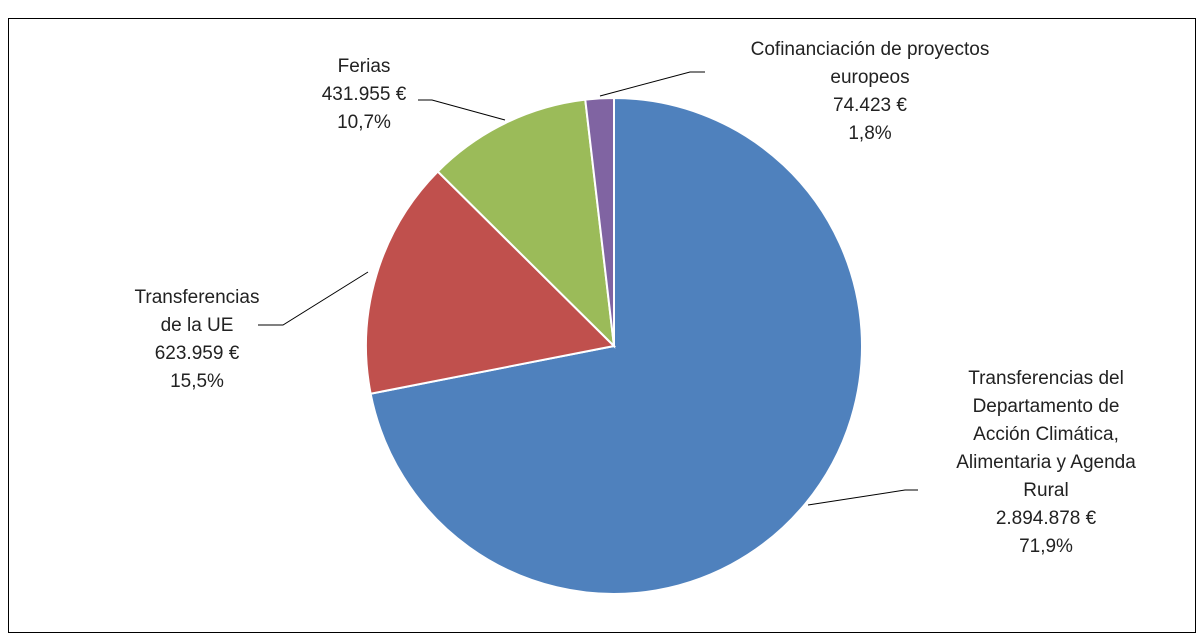 This screenshot has width=1204, height=639. I want to click on percent-label: 71,9%, so click(1046, 546).